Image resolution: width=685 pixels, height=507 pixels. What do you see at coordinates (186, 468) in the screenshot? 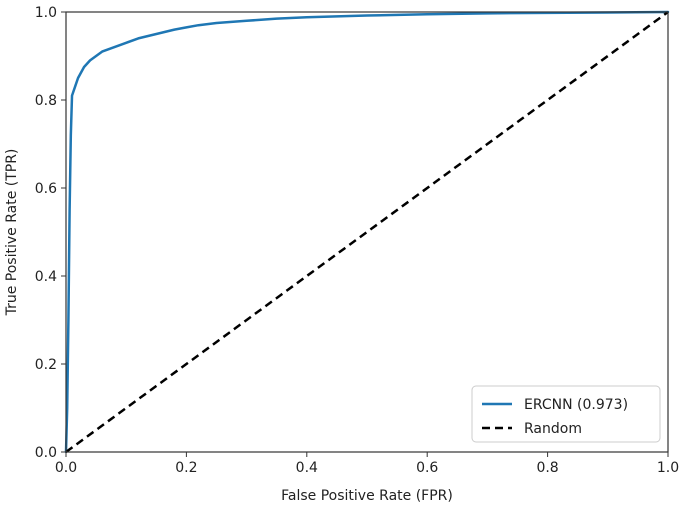
I see `x-tick-label: 0.2` at bounding box center [186, 468].